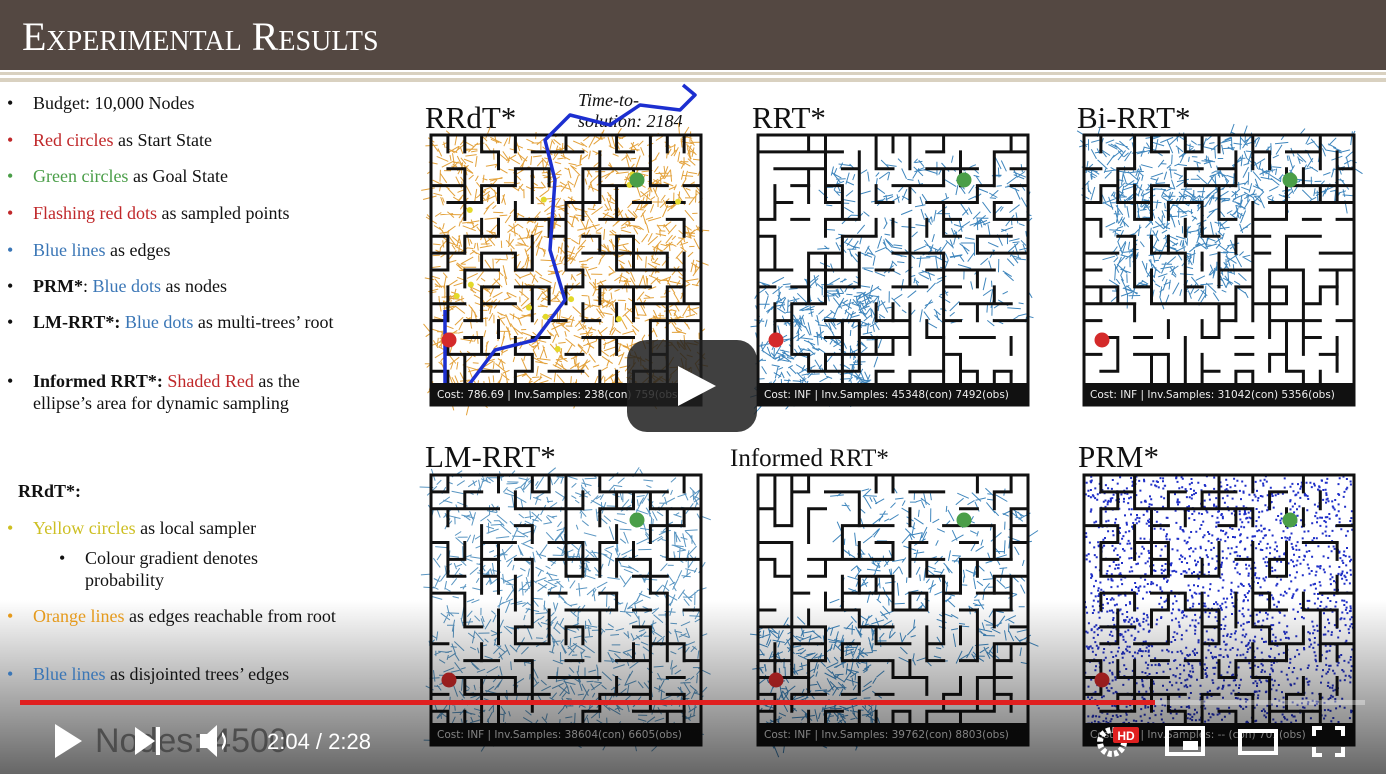 The width and height of the screenshot is (1386, 774). I want to click on legend-item: Budget: 10,000 Nodes, so click(180, 103).